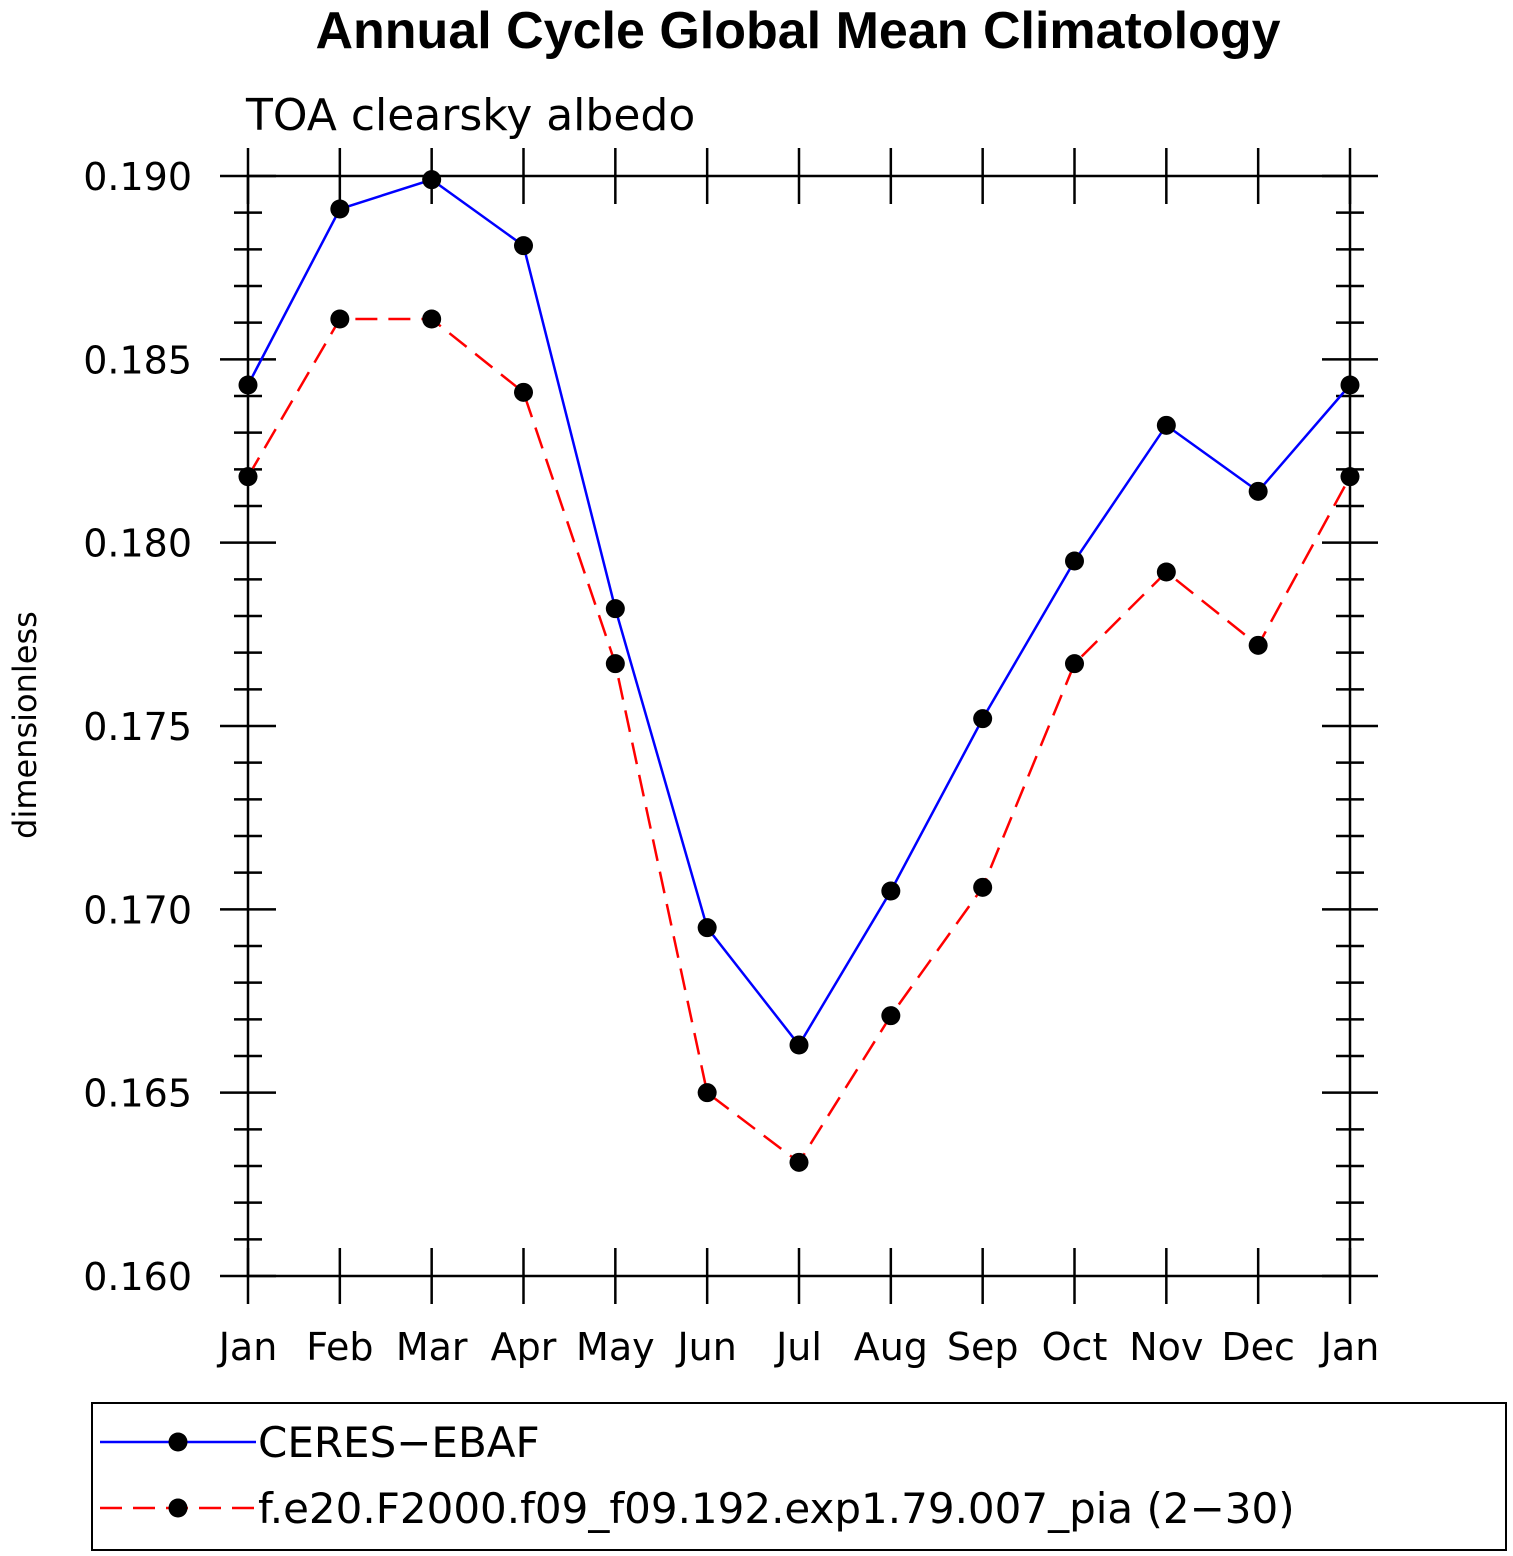  I want to click on y-tick-label: 0.190, so click(137, 177).